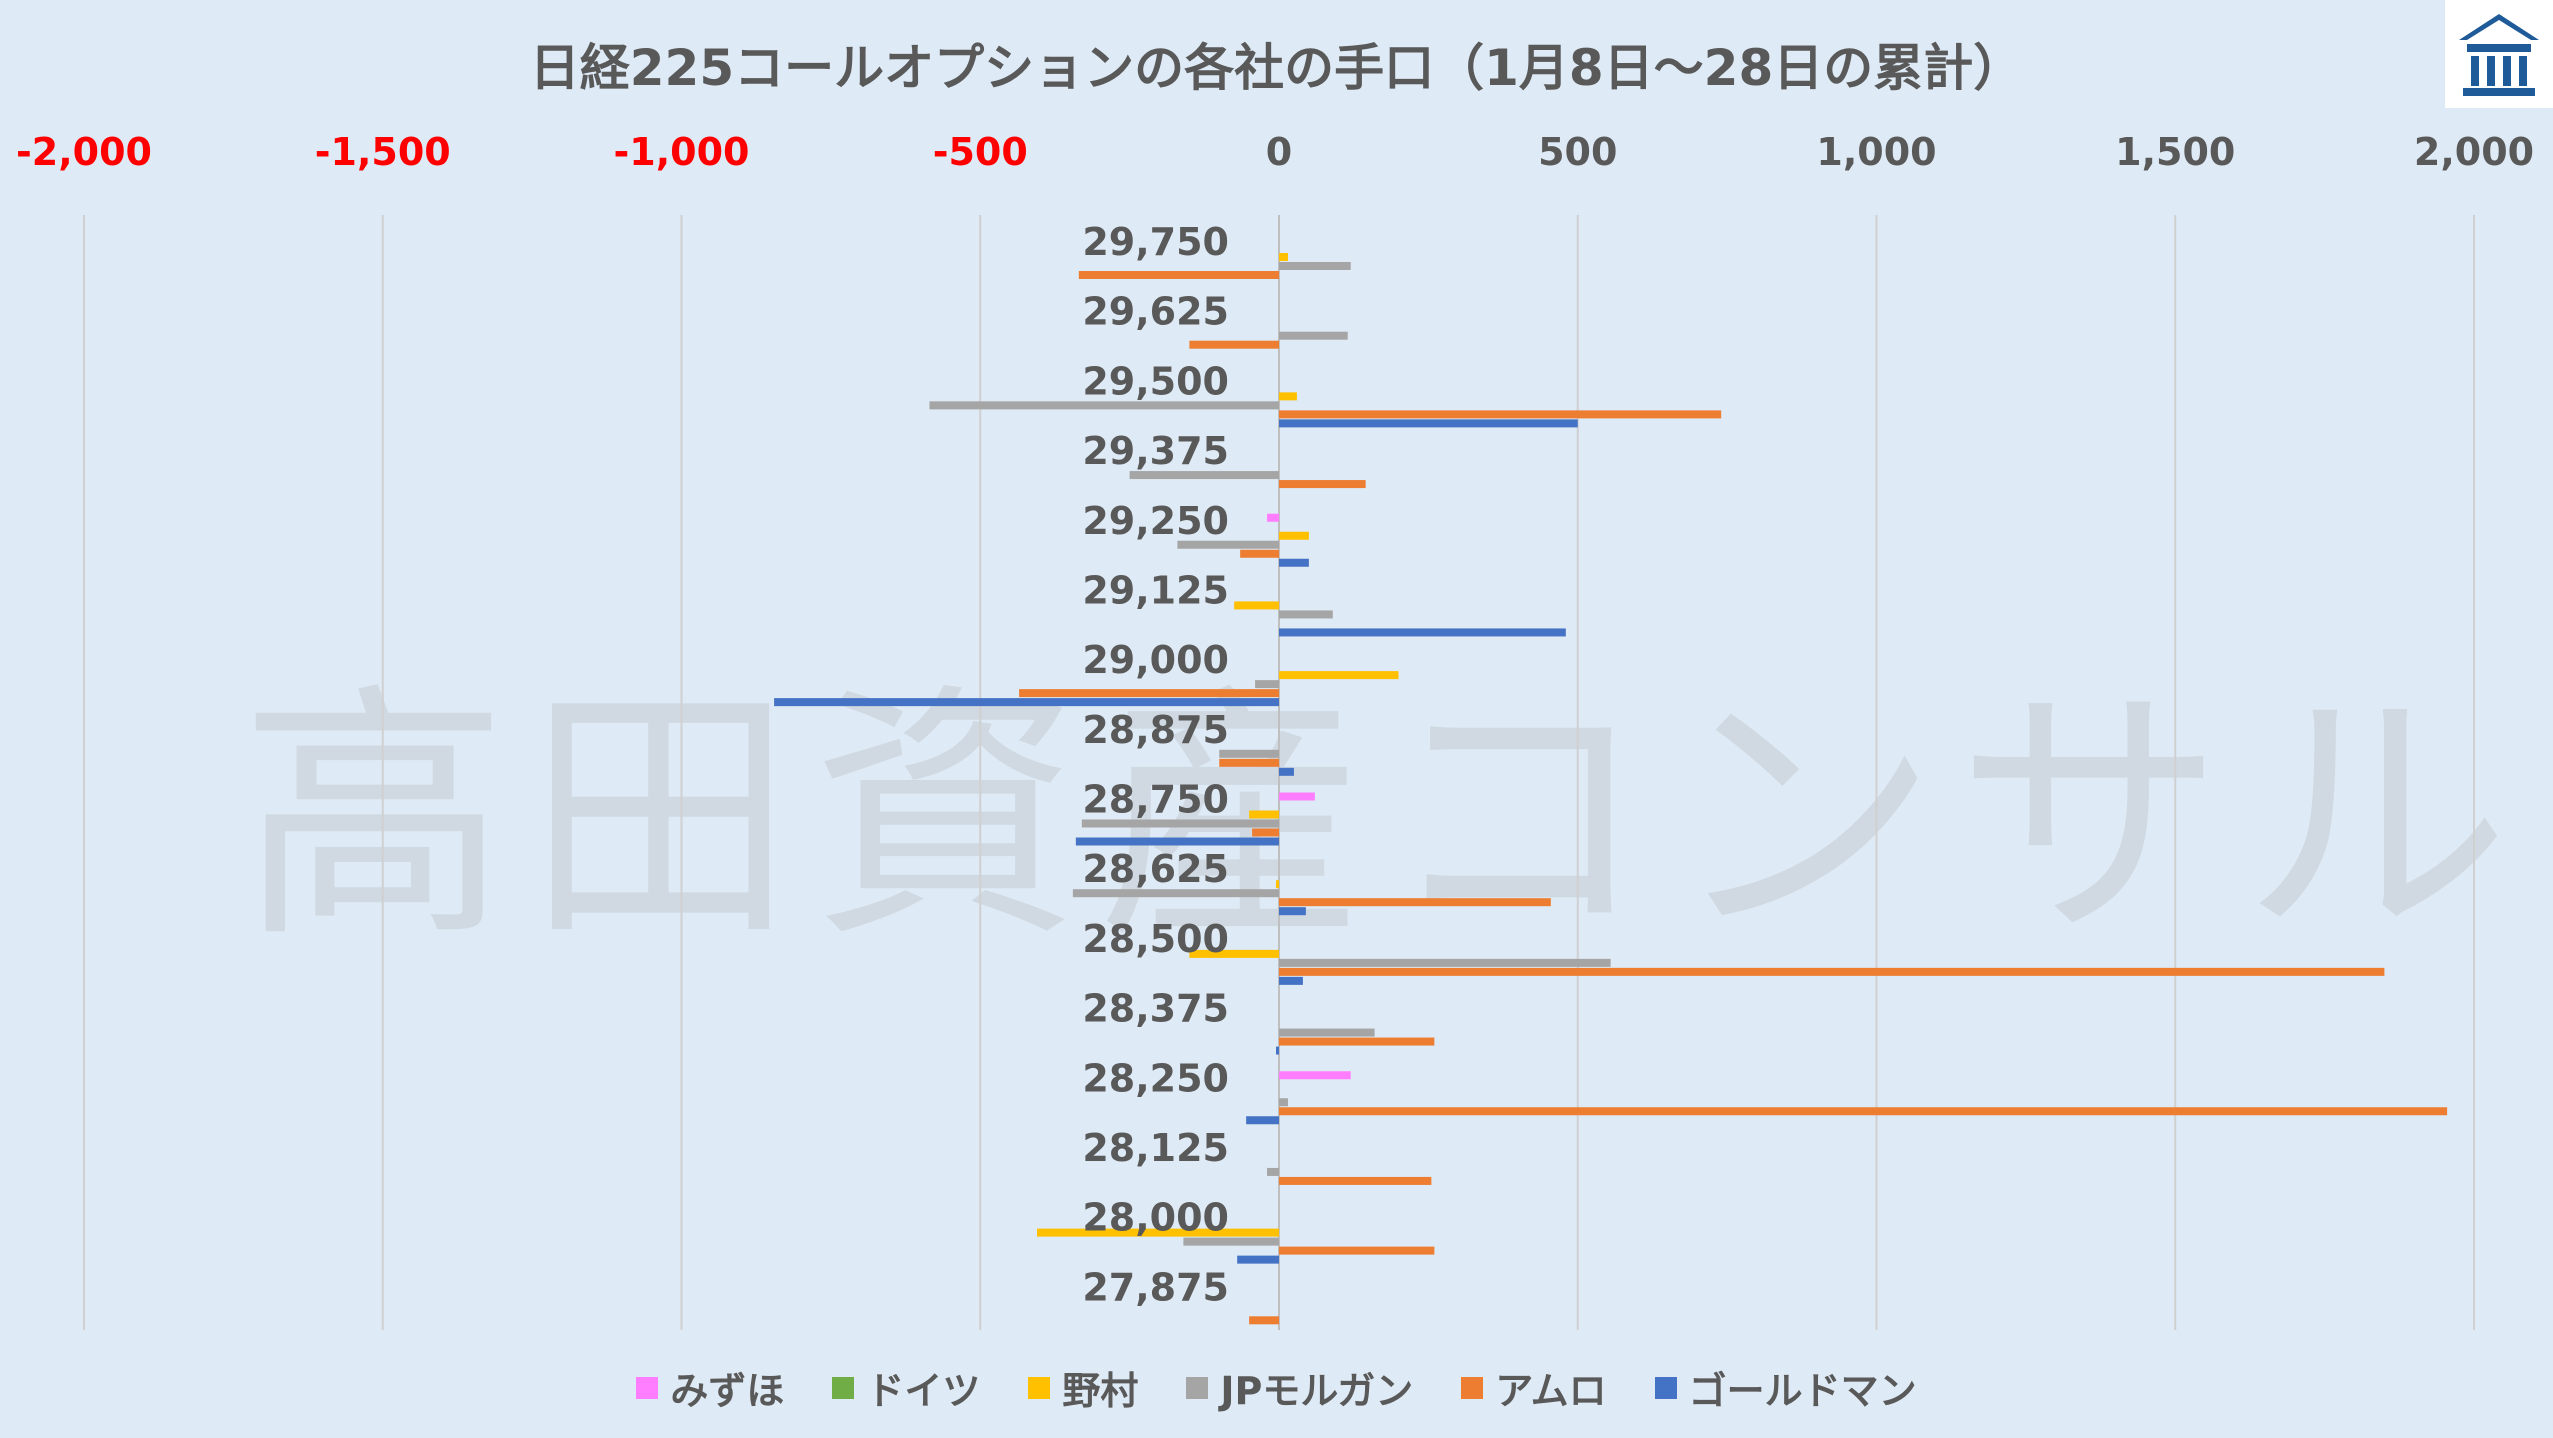 This screenshot has height=1438, width=2553. I want to click on legend-item: アムロ, so click(1534, 1387).